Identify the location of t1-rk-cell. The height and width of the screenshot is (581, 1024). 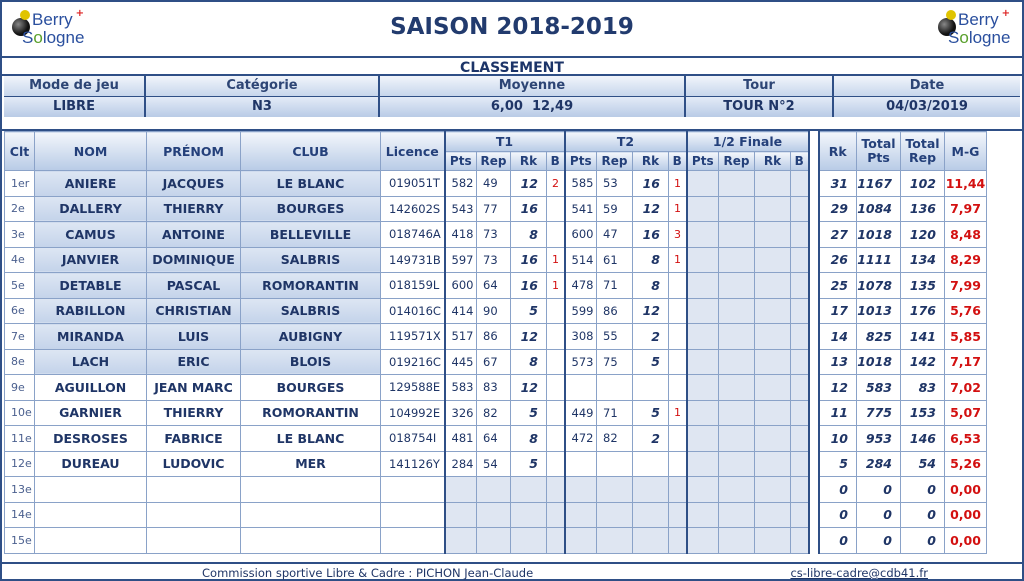
(528, 489).